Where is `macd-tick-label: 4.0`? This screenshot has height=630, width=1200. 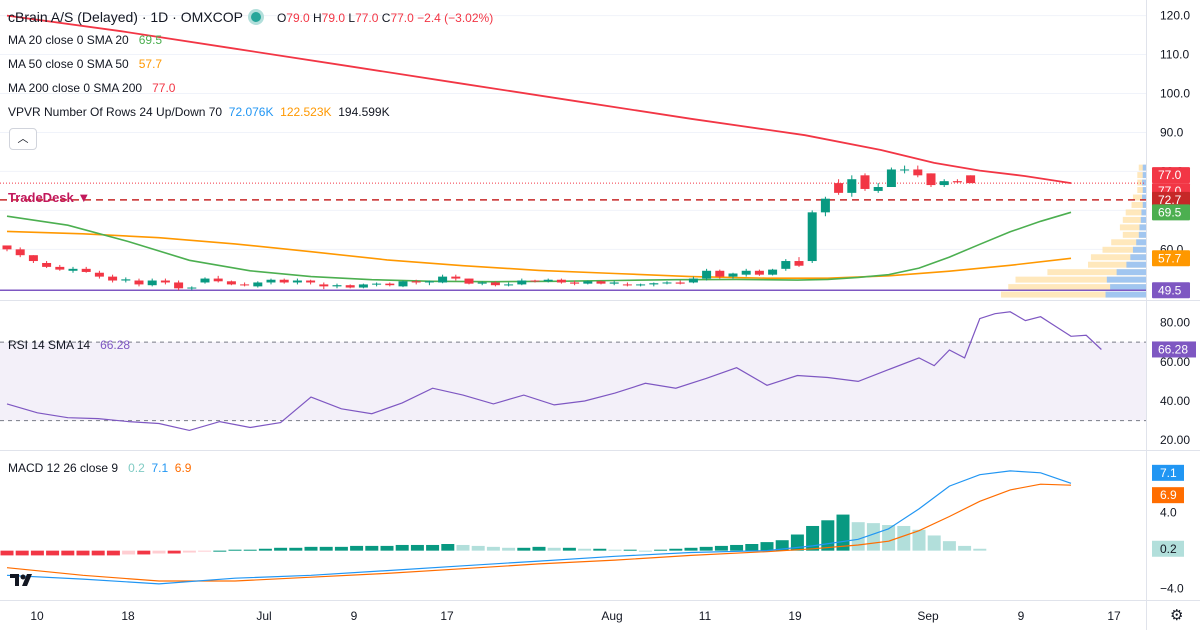
macd-tick-label: 4.0 is located at coordinates (1168, 513).